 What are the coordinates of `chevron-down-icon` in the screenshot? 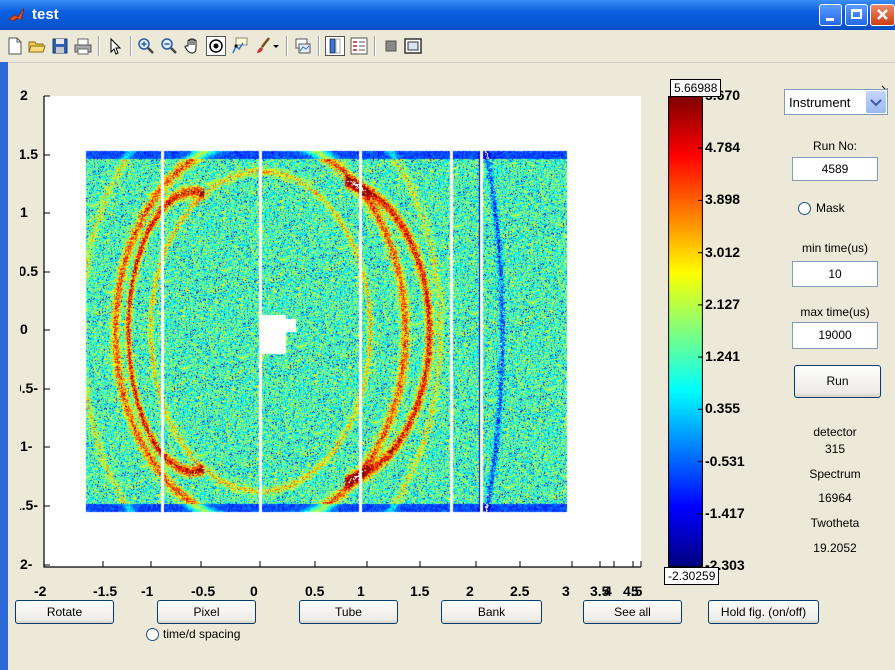 It's located at (876, 102).